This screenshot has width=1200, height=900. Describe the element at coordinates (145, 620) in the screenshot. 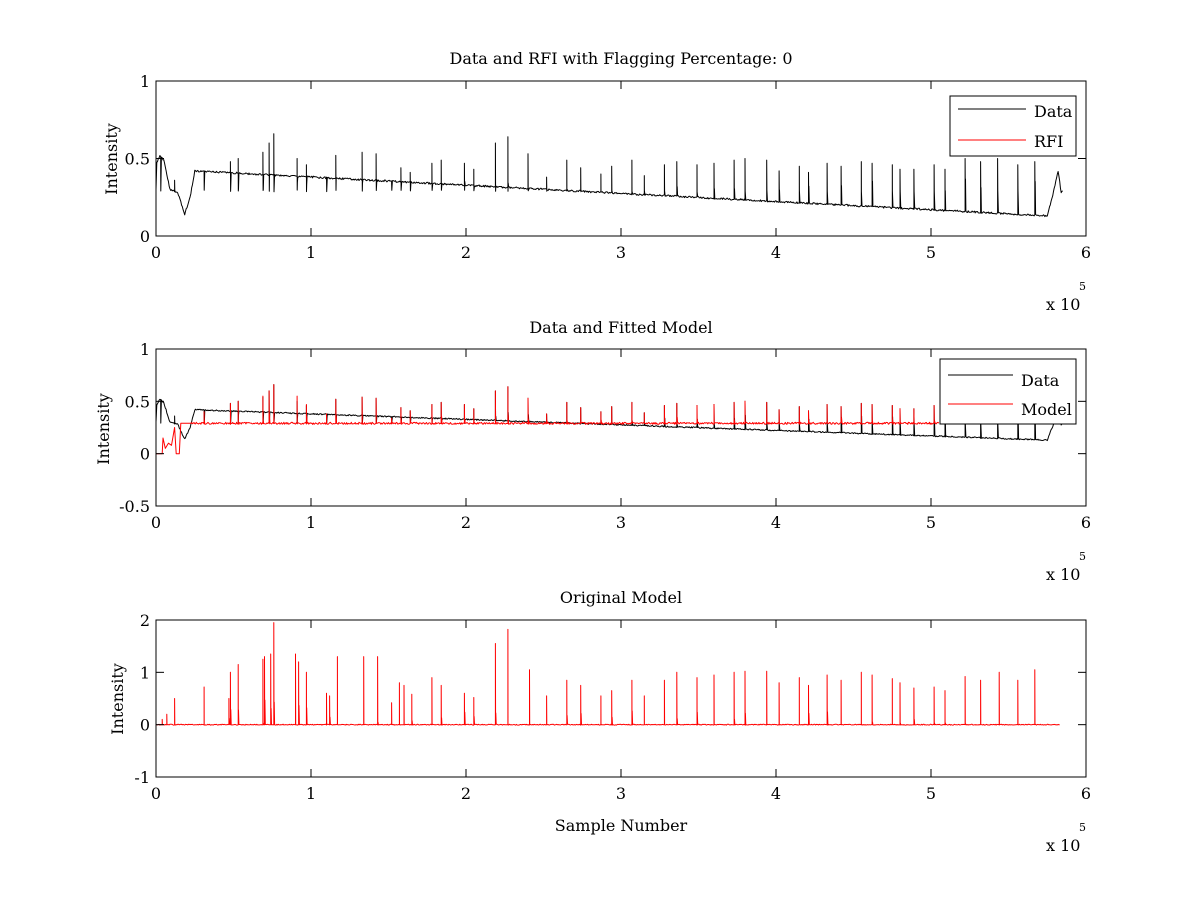

I see `y-tick-label: 2` at that location.